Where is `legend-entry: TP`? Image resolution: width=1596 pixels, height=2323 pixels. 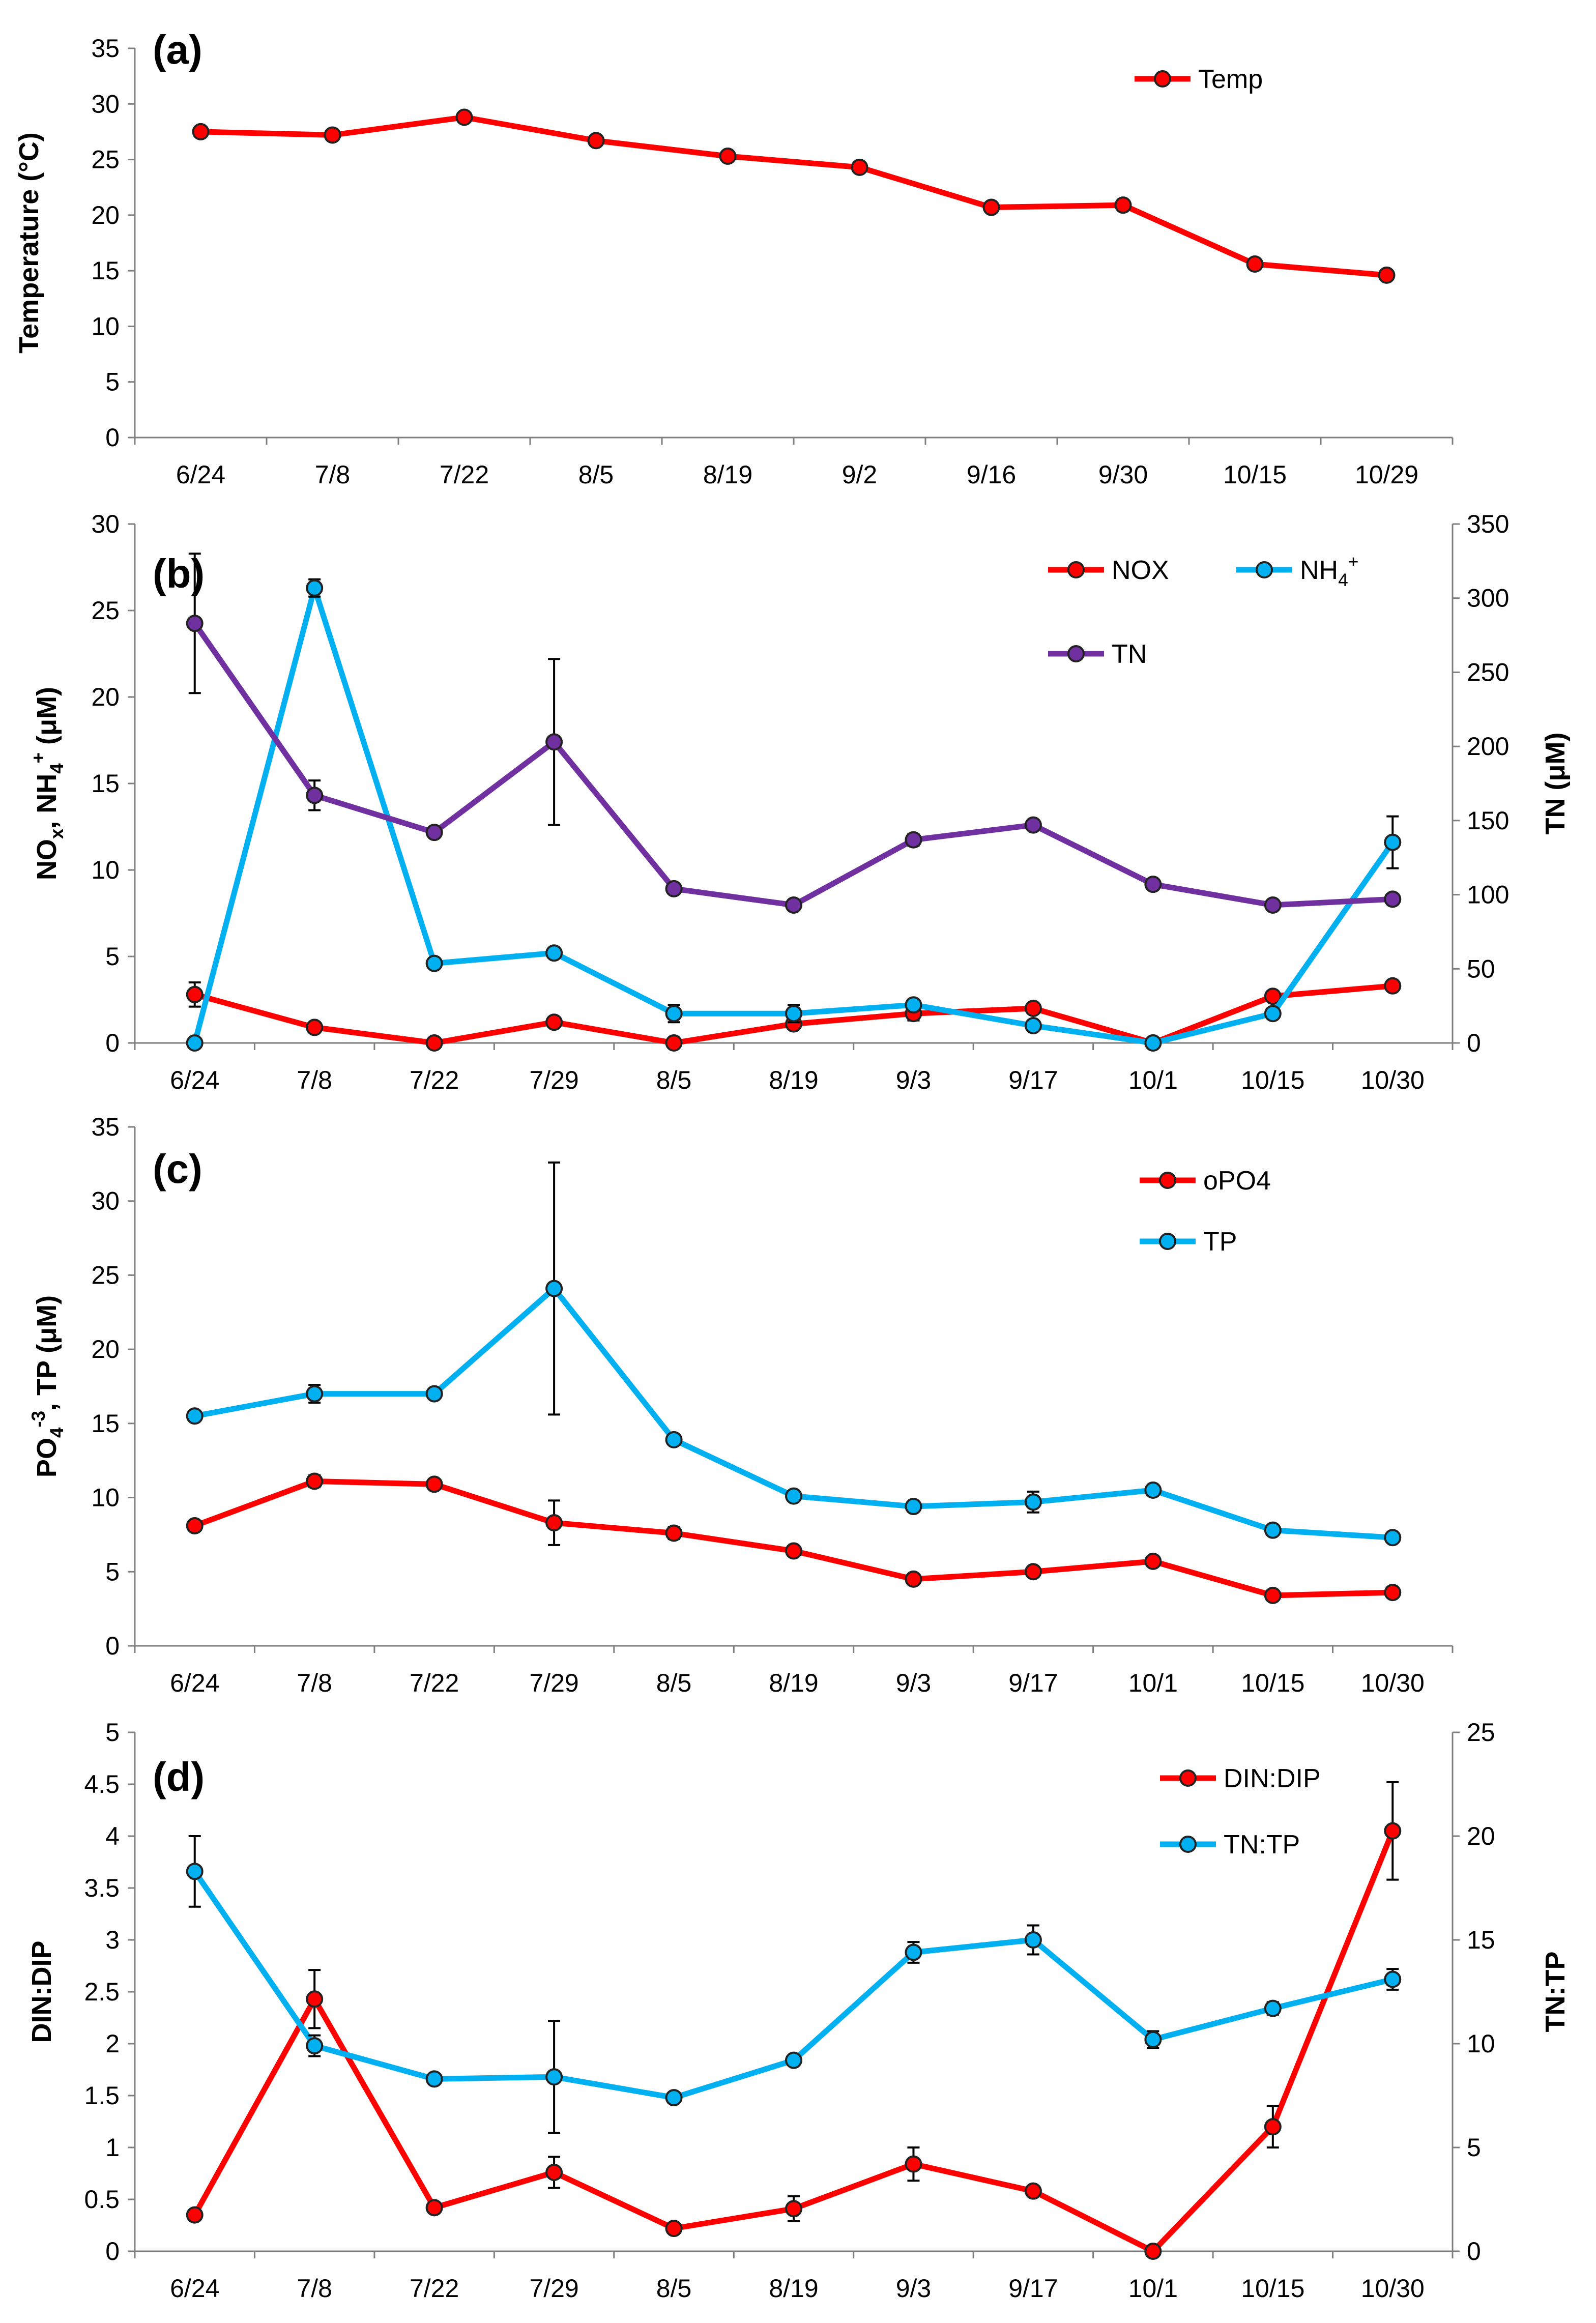 legend-entry: TP is located at coordinates (1188, 1242).